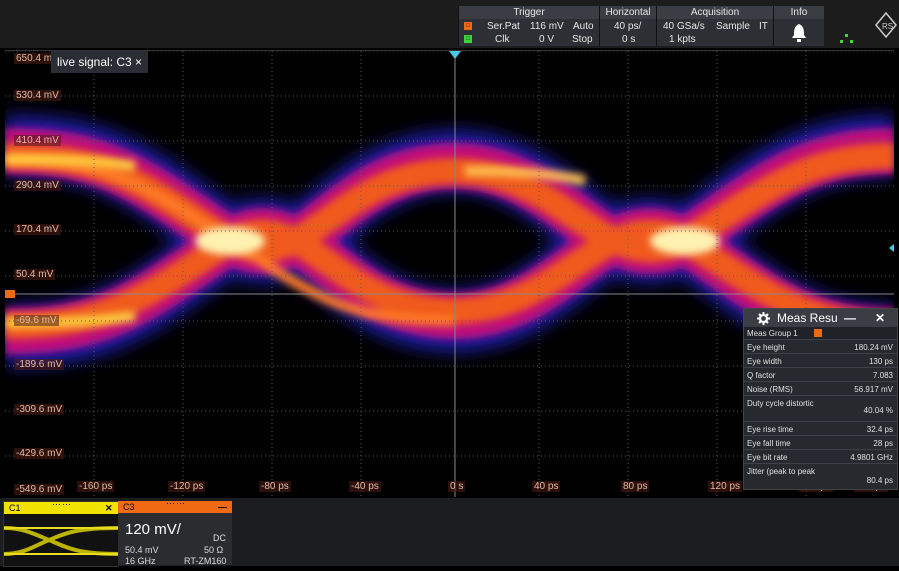  What do you see at coordinates (455, 55) in the screenshot?
I see `trigger-position-marker` at bounding box center [455, 55].